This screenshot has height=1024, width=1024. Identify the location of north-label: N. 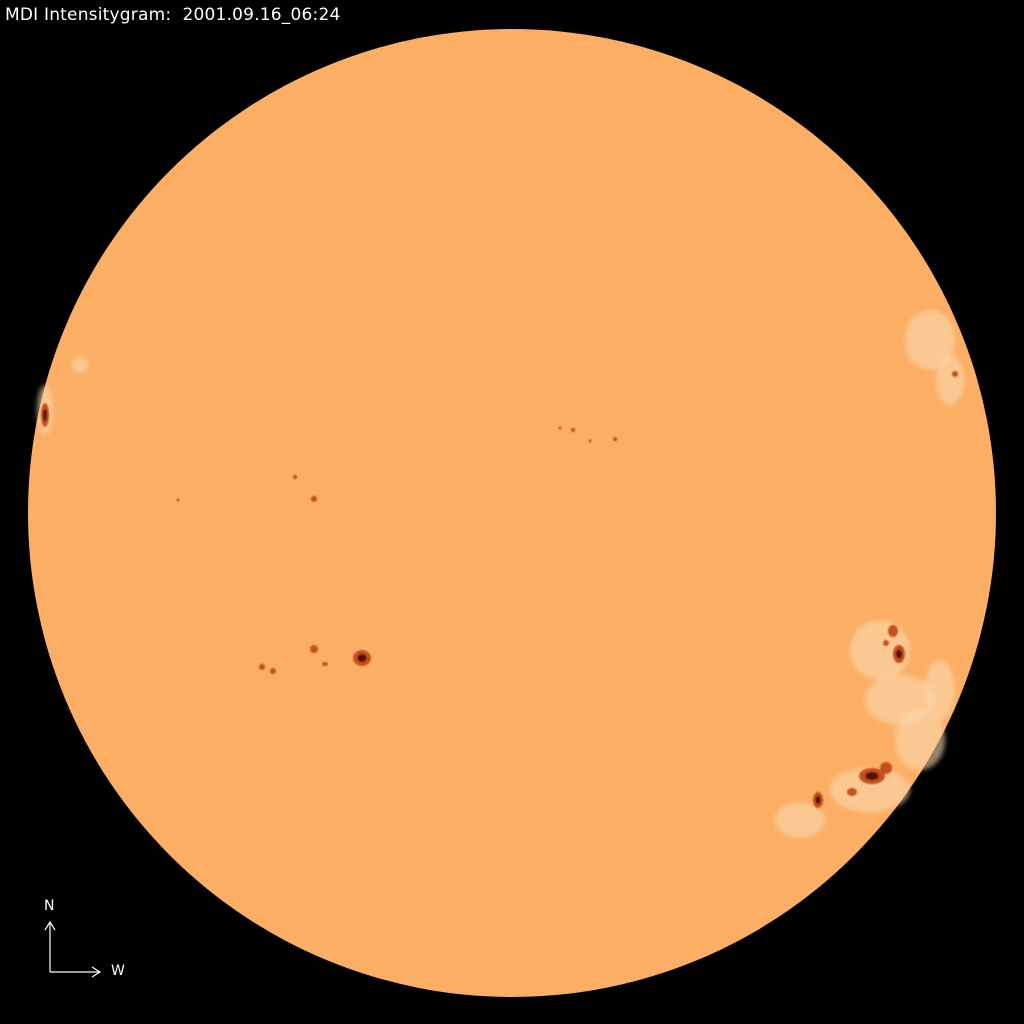
(49, 906).